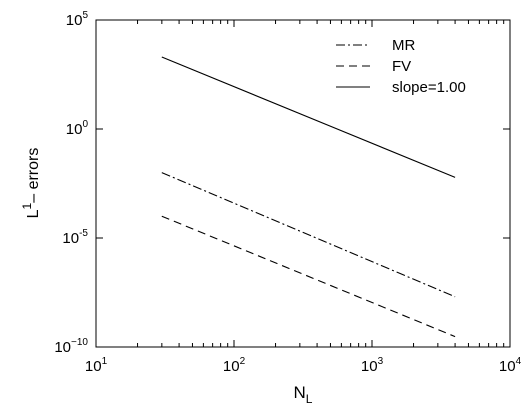 Image resolution: width=522 pixels, height=408 pixels. Describe the element at coordinates (77, 19) in the screenshot. I see `y-tick-label: 10⁵` at that location.